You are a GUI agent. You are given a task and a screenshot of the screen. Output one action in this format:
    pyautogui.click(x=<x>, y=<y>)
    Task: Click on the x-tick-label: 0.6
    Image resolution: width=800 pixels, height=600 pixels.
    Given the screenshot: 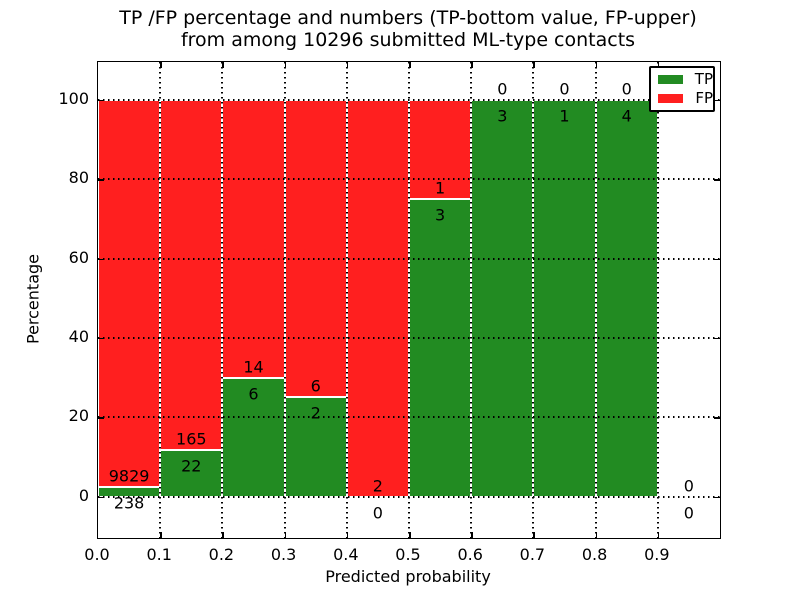 What is the action you would take?
    pyautogui.click(x=470, y=554)
    